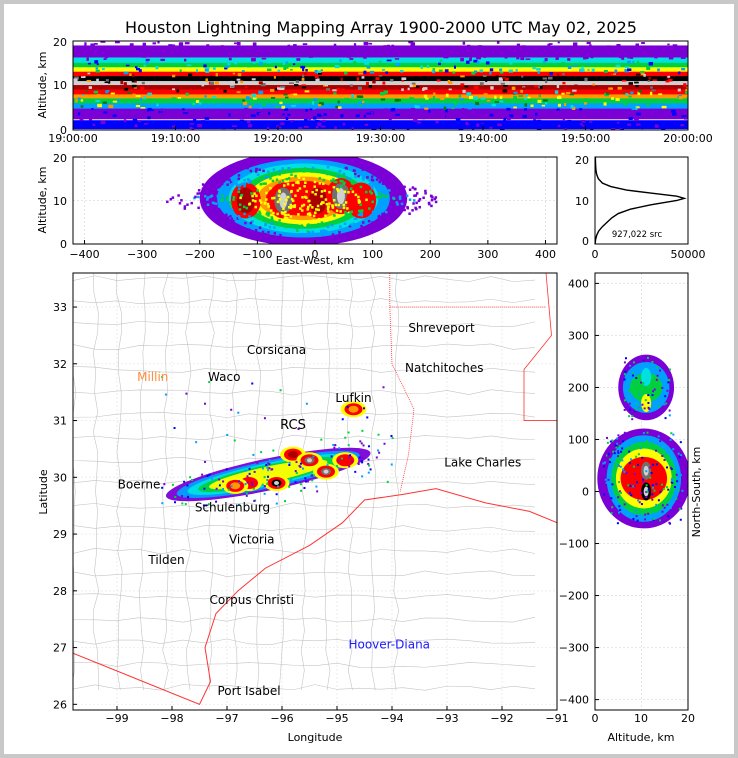 This screenshot has height=758, width=738. I want to click on ew-ytick: 20, so click(60, 158).